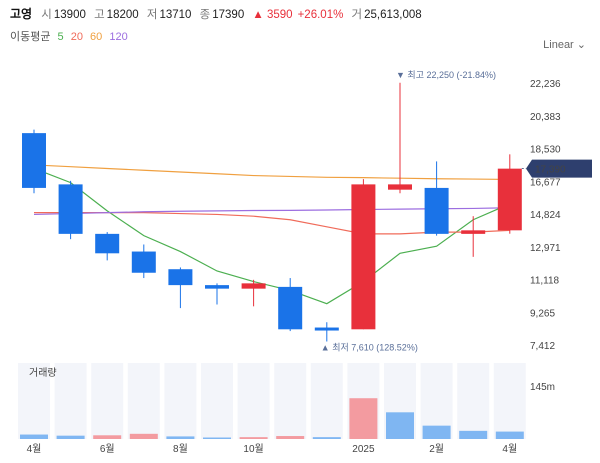 Image resolution: width=600 pixels, height=463 pixels. Describe the element at coordinates (363, 449) in the screenshot. I see `x-tick-label: 2025` at that location.